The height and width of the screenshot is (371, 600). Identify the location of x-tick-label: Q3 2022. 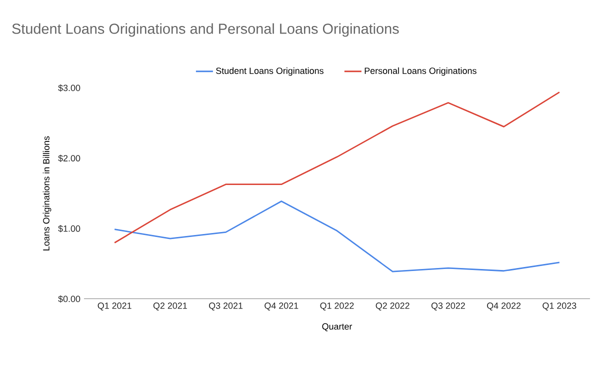
(448, 306).